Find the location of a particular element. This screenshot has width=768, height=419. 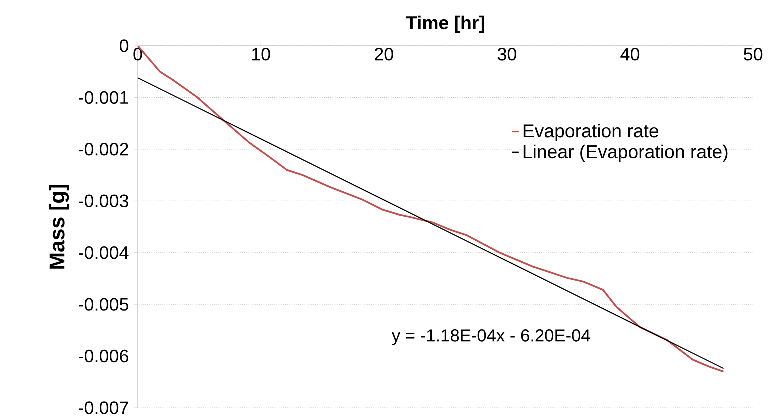

legend-label: Evaporation rate is located at coordinates (591, 133).